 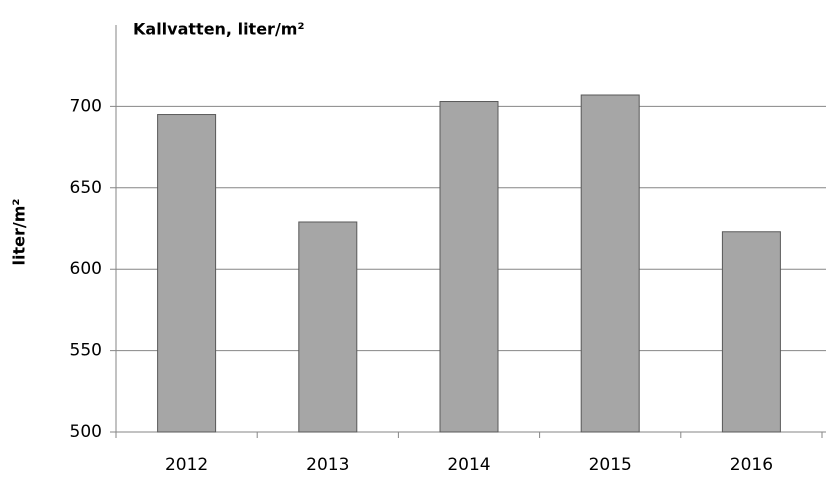 I want to click on y-axis-label: liter/m², so click(x=19, y=232).